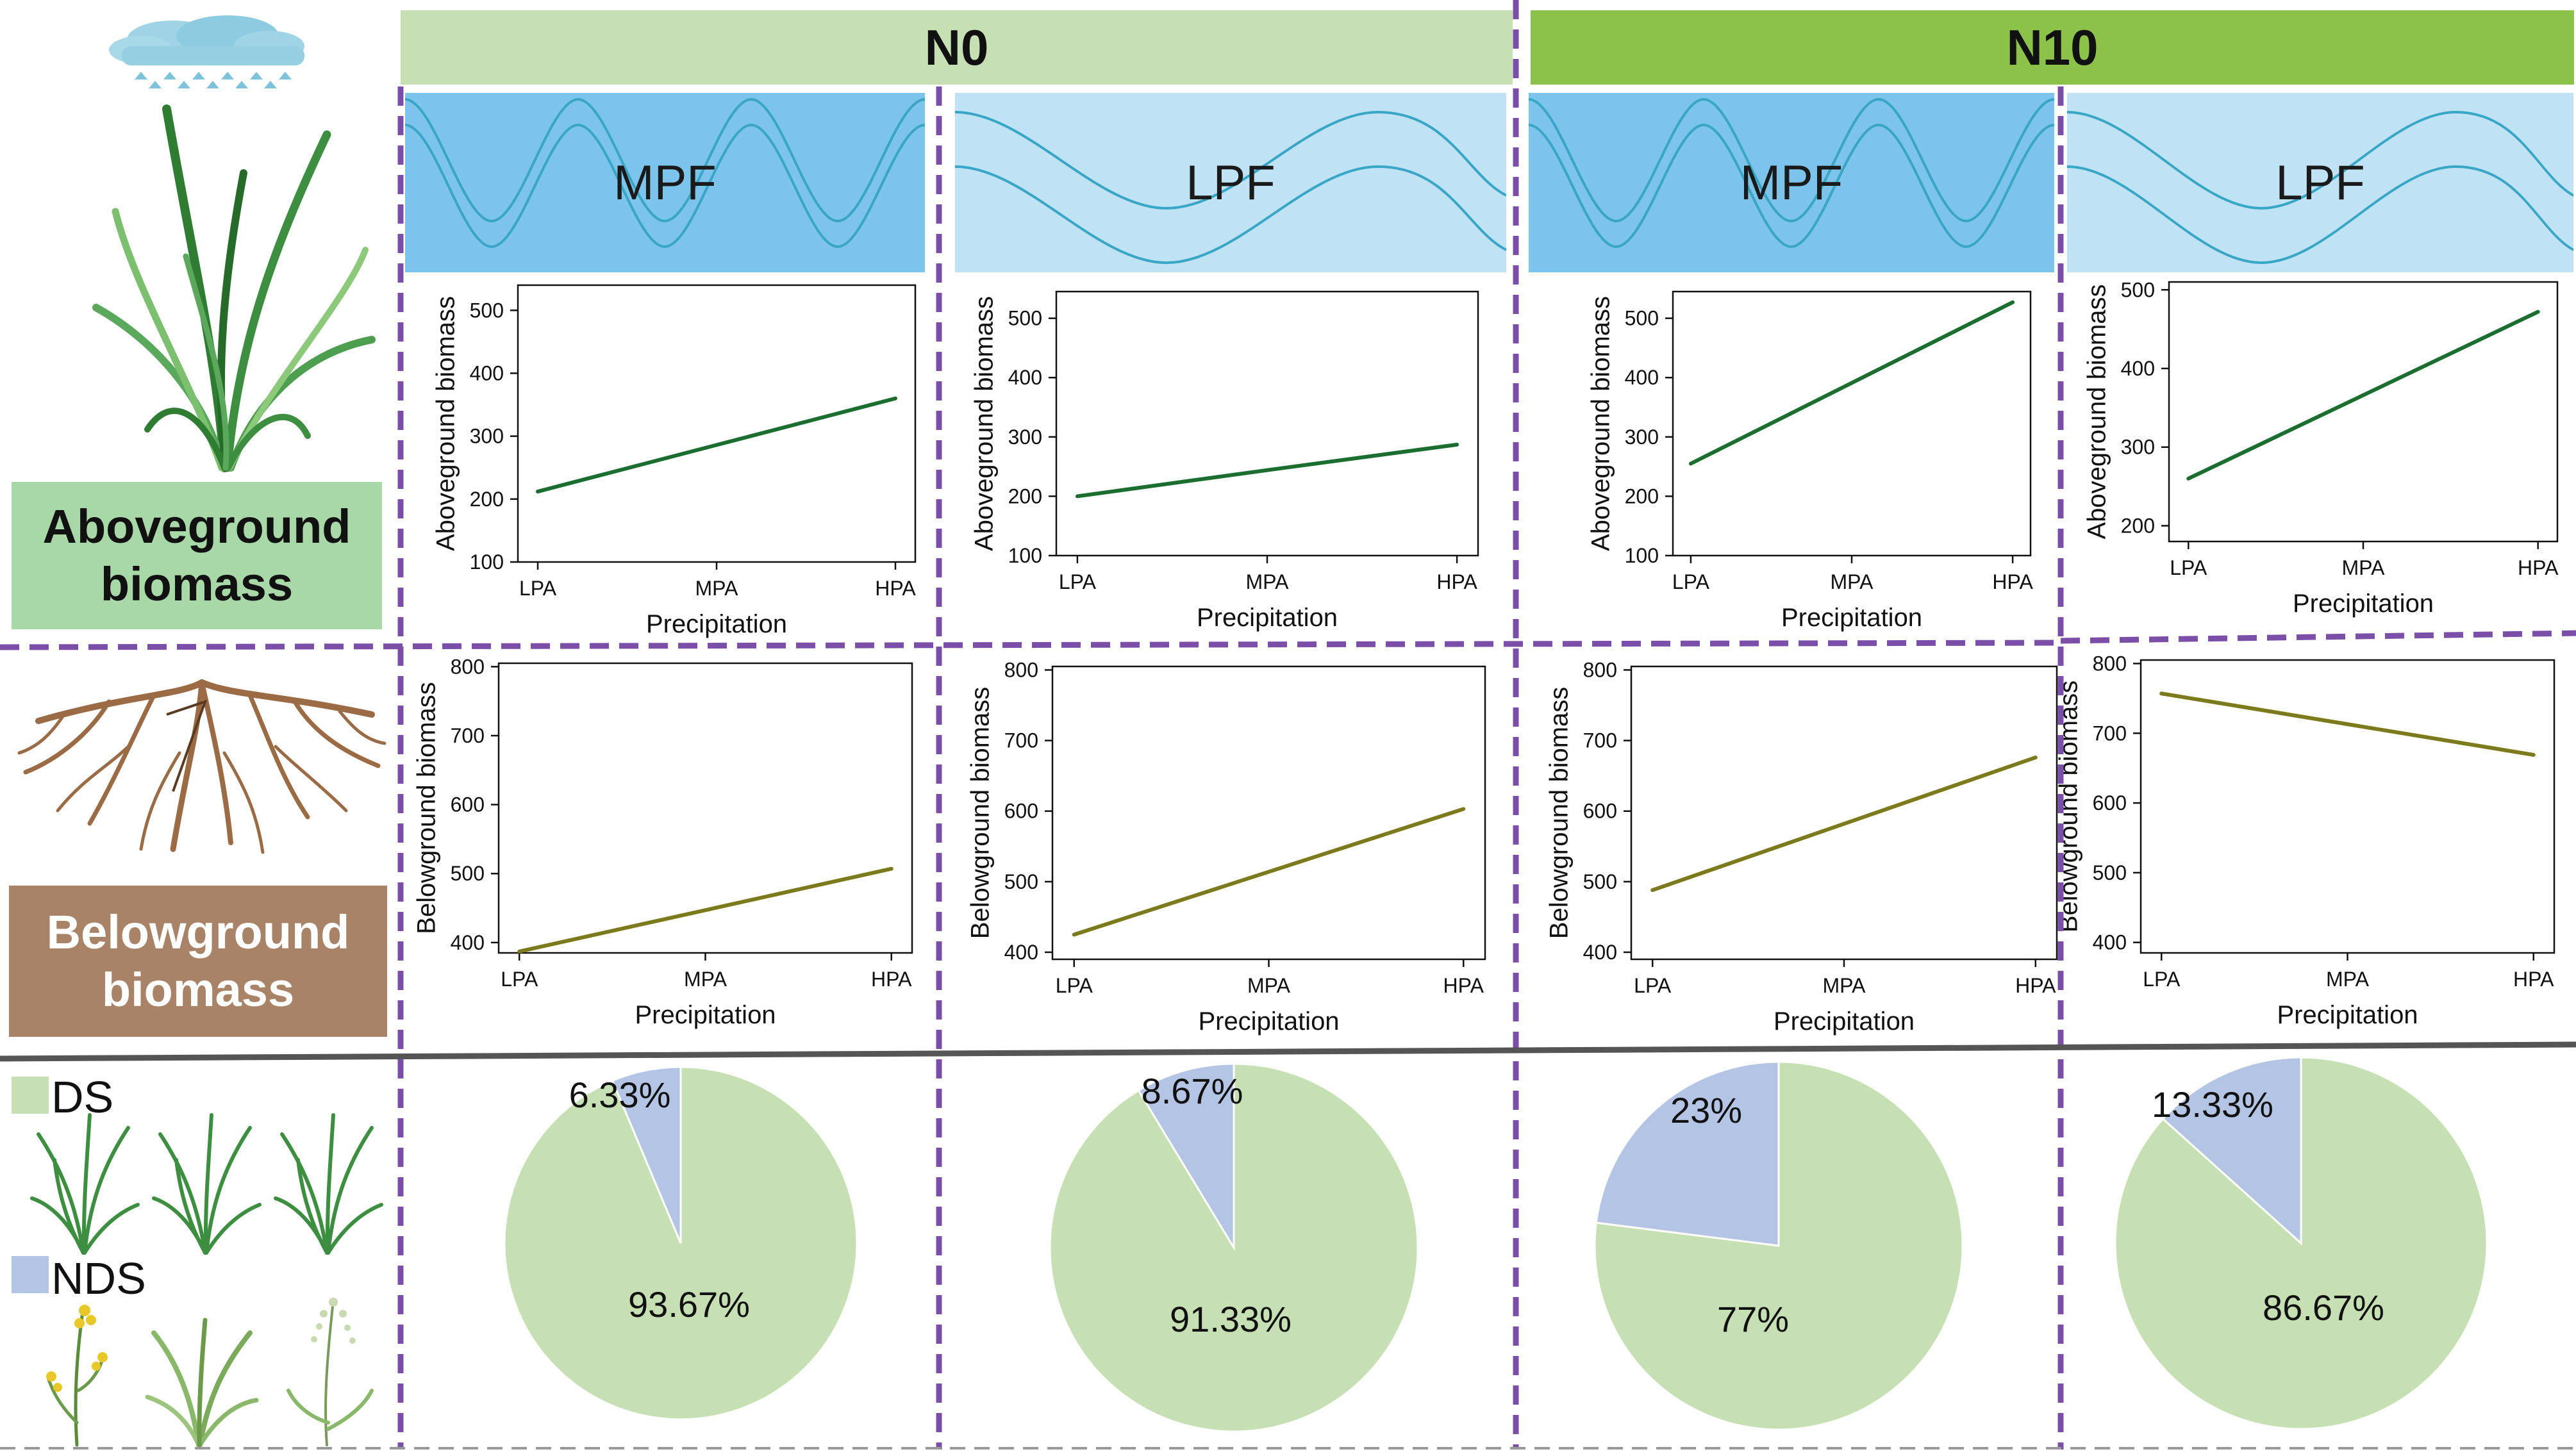 The image size is (2576, 1454). Describe the element at coordinates (665, 182) in the screenshot. I see `mpf-label-n0: MPF` at that location.